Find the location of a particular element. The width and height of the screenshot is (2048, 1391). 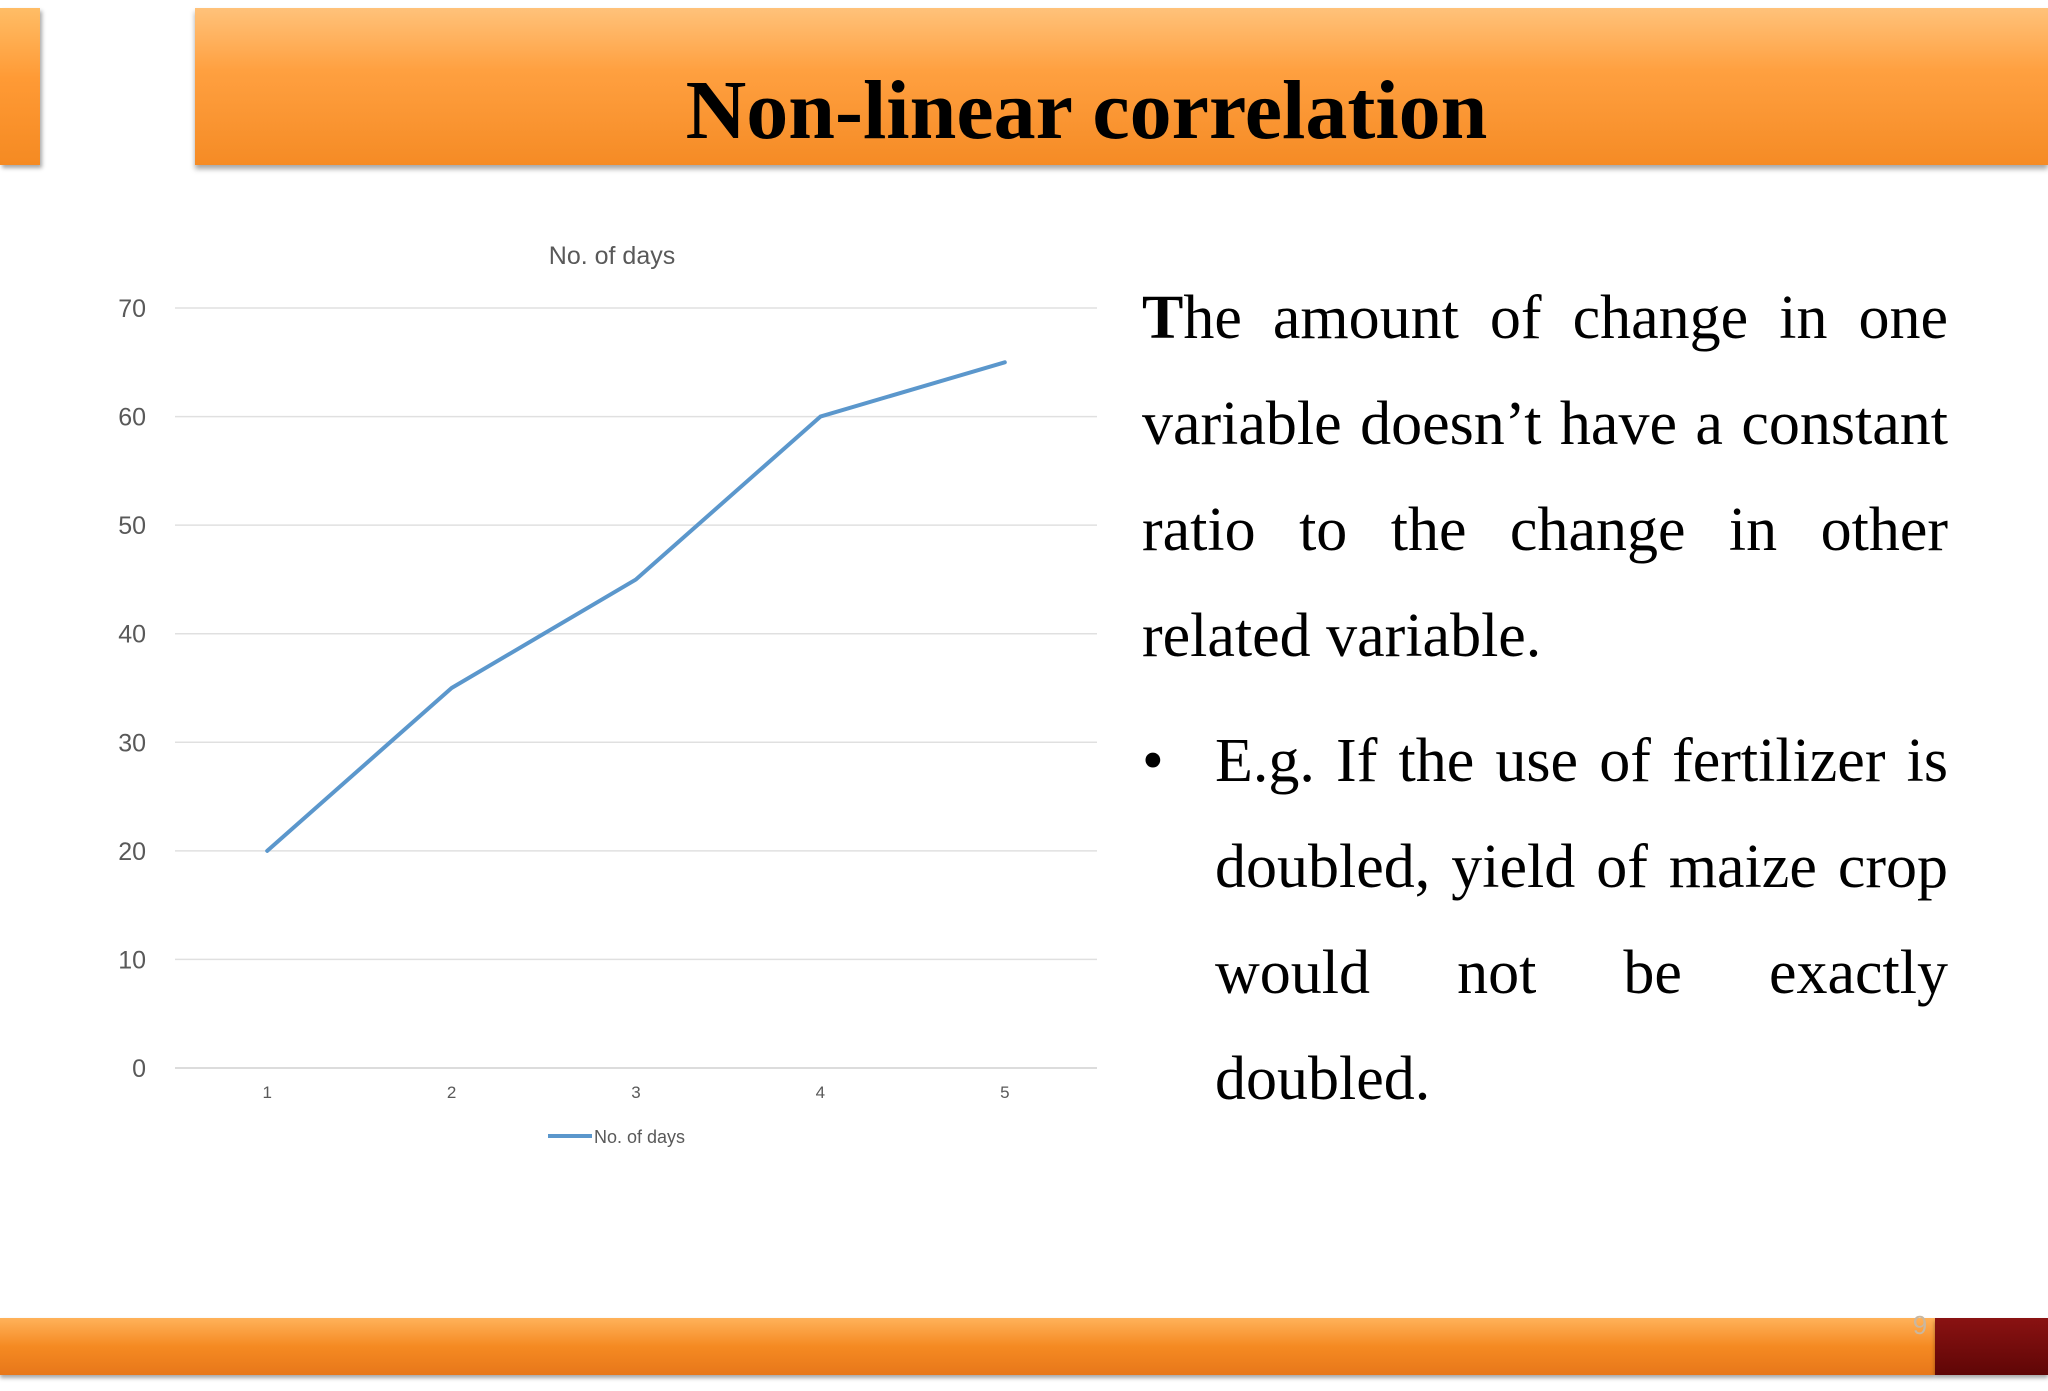

x-tick-label: 4 is located at coordinates (820, 1092).